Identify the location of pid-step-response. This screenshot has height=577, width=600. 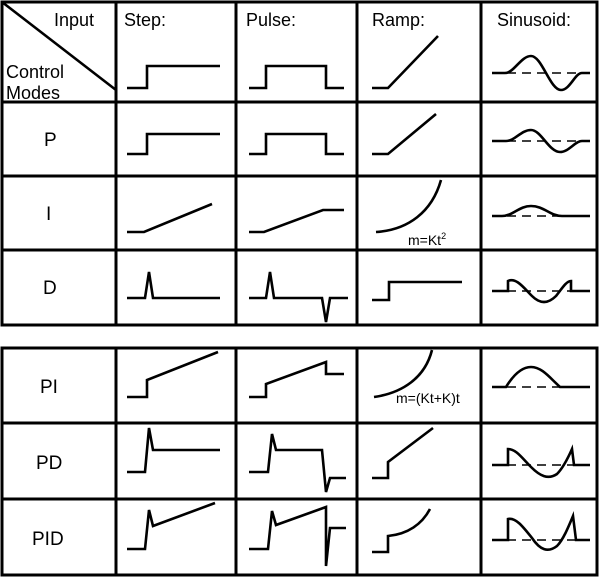
(171, 526).